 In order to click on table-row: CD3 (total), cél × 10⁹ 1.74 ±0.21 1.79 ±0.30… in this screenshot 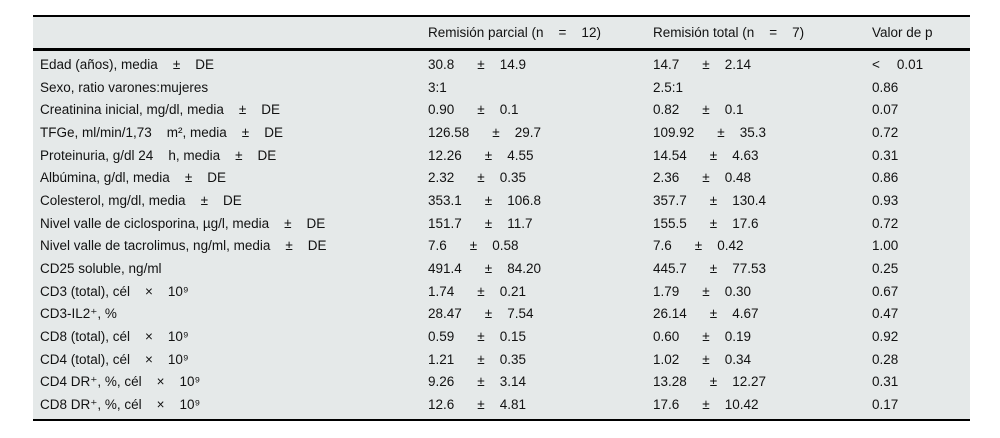, I will do `click(501, 291)`.